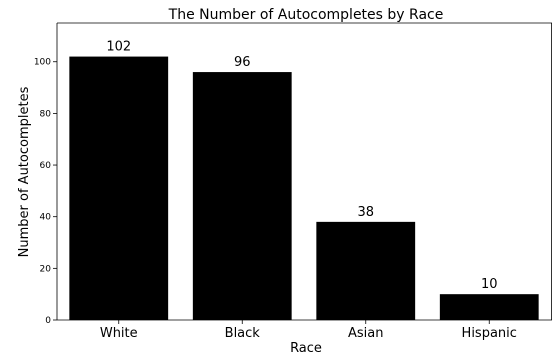 This screenshot has height=362, width=552. I want to click on chart-title: The Number of Autocompletes by Race, so click(306, 15).